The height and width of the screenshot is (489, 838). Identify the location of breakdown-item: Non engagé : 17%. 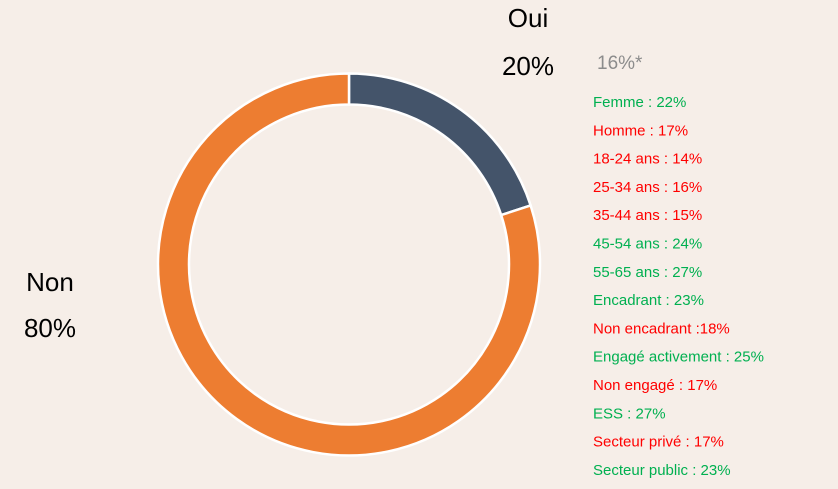
(655, 385).